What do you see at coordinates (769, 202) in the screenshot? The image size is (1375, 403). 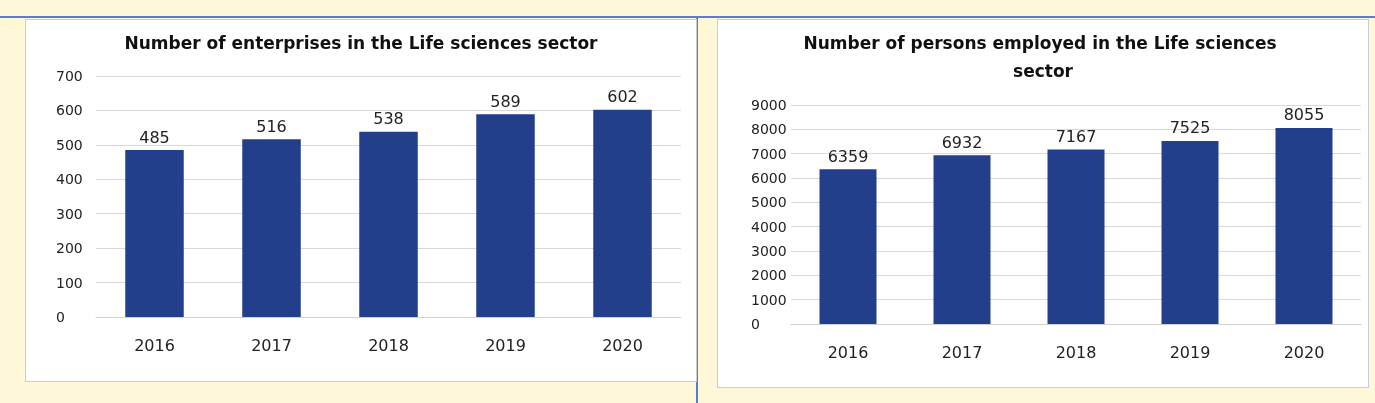 I see `y-tick-label: 5000` at bounding box center [769, 202].